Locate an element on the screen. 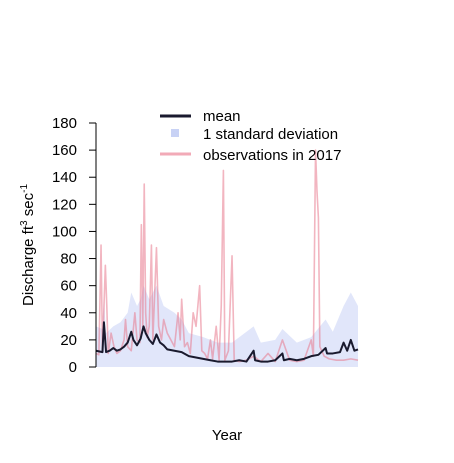  y-axis-title-mid: sec is located at coordinates (28, 206).